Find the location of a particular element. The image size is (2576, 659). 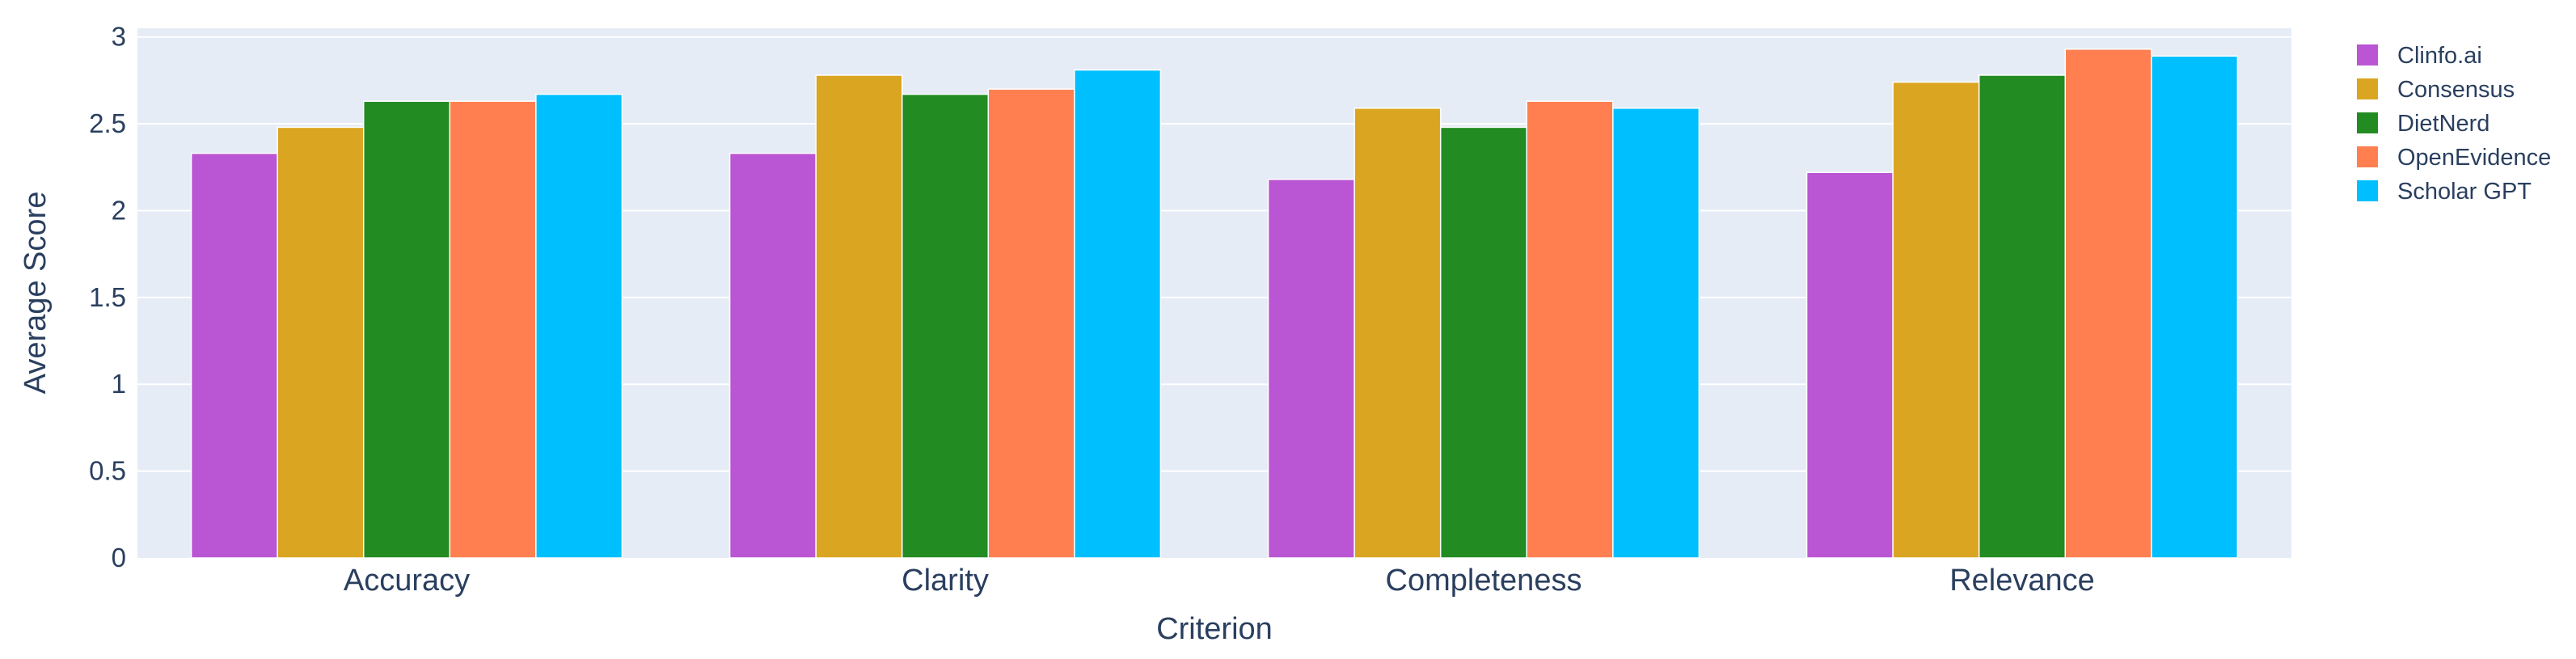

x-tick-label: Accuracy is located at coordinates (407, 581).